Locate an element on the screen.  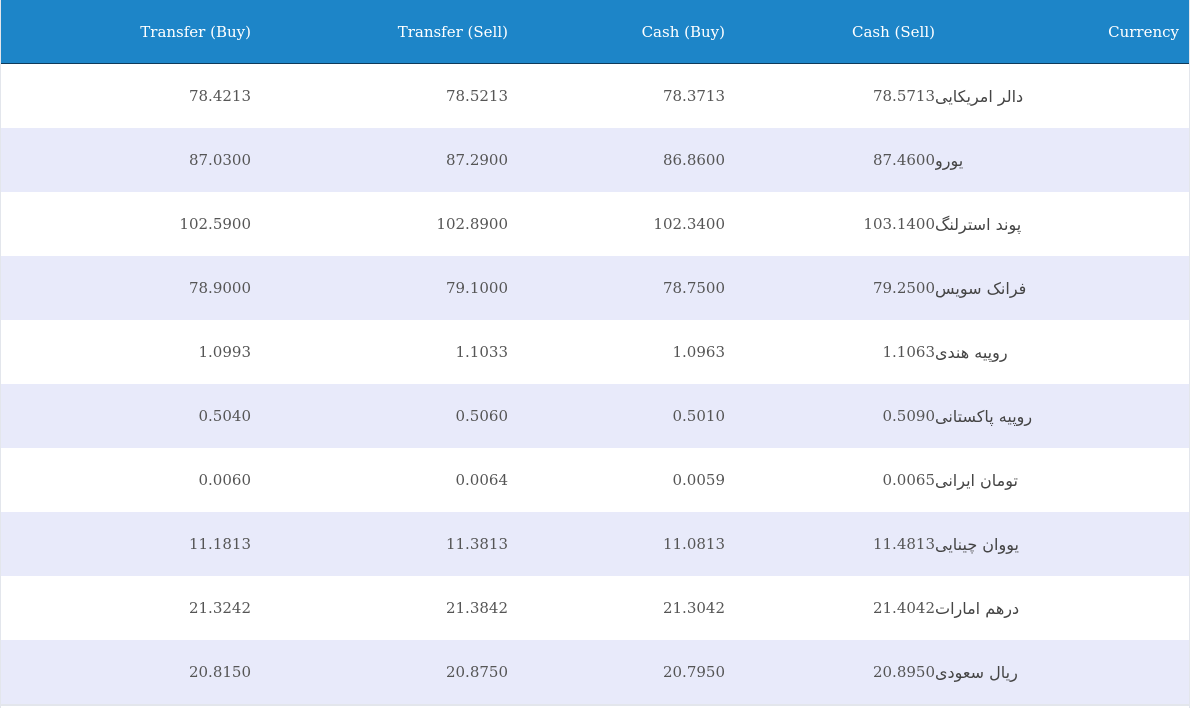
cash-sell-value: 20.8950 is located at coordinates (903, 672).